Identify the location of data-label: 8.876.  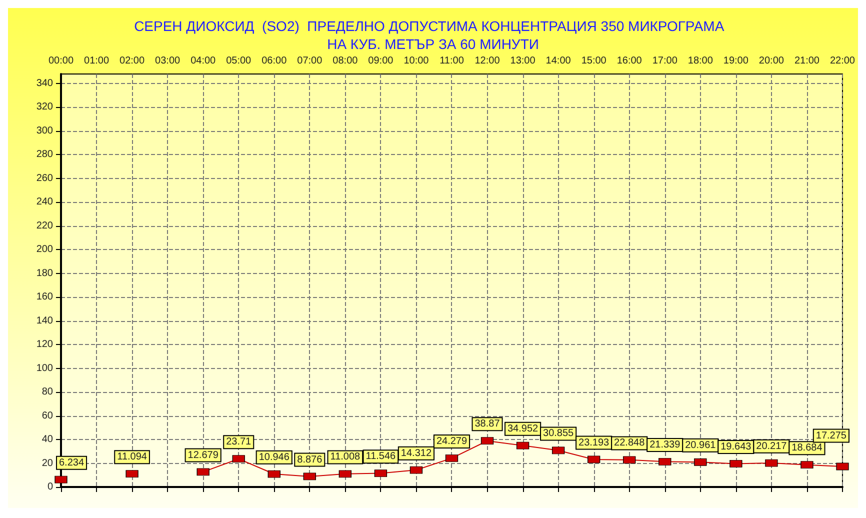
(310, 460).